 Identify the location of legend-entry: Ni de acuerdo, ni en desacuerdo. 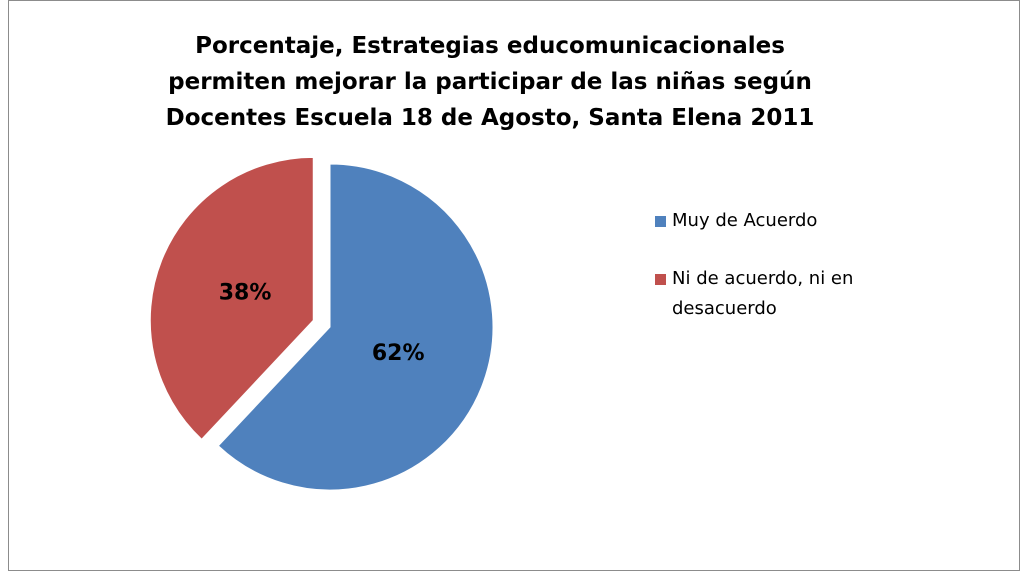
(775, 294).